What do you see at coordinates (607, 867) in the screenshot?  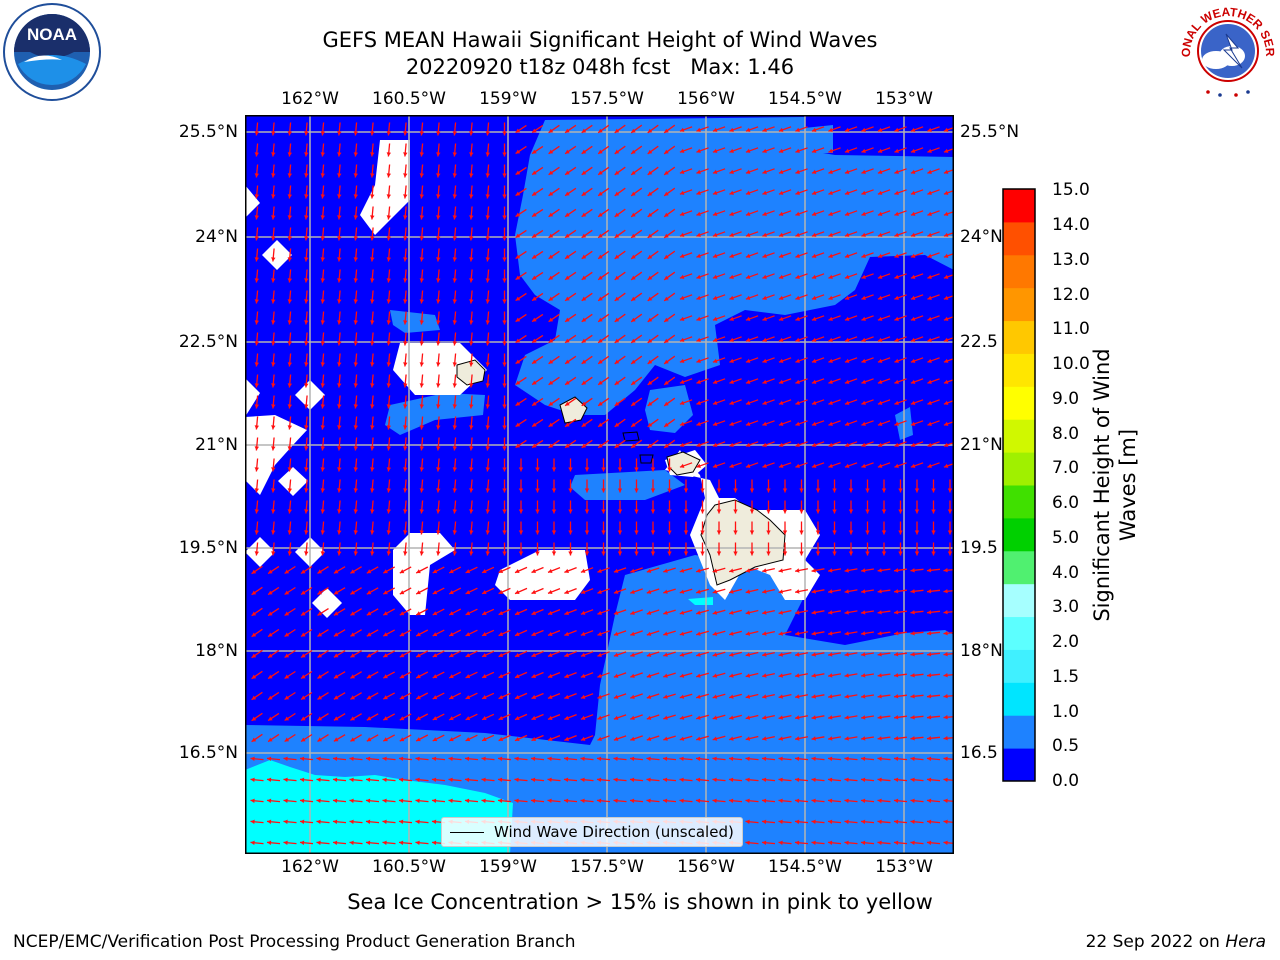 I see `lon-tick-bottom: 157.5°W` at bounding box center [607, 867].